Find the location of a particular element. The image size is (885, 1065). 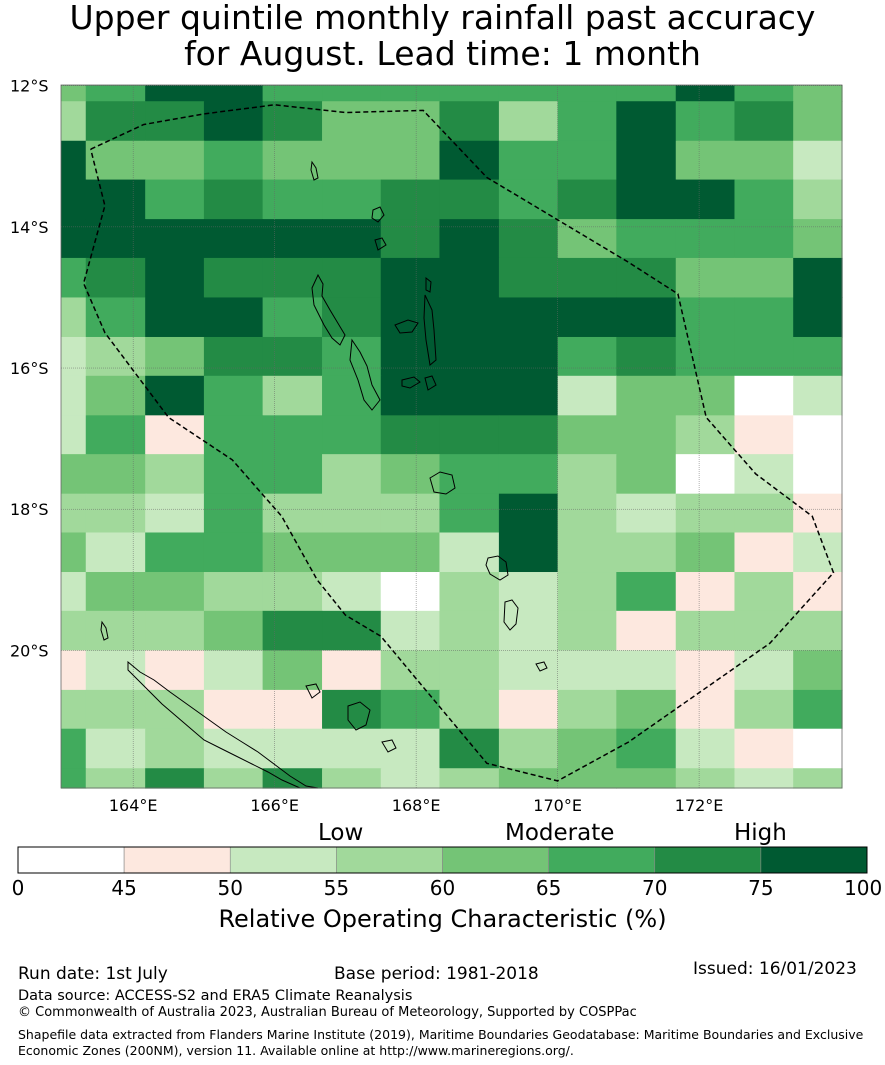

colorbar-tick-label: 50 is located at coordinates (230, 888).